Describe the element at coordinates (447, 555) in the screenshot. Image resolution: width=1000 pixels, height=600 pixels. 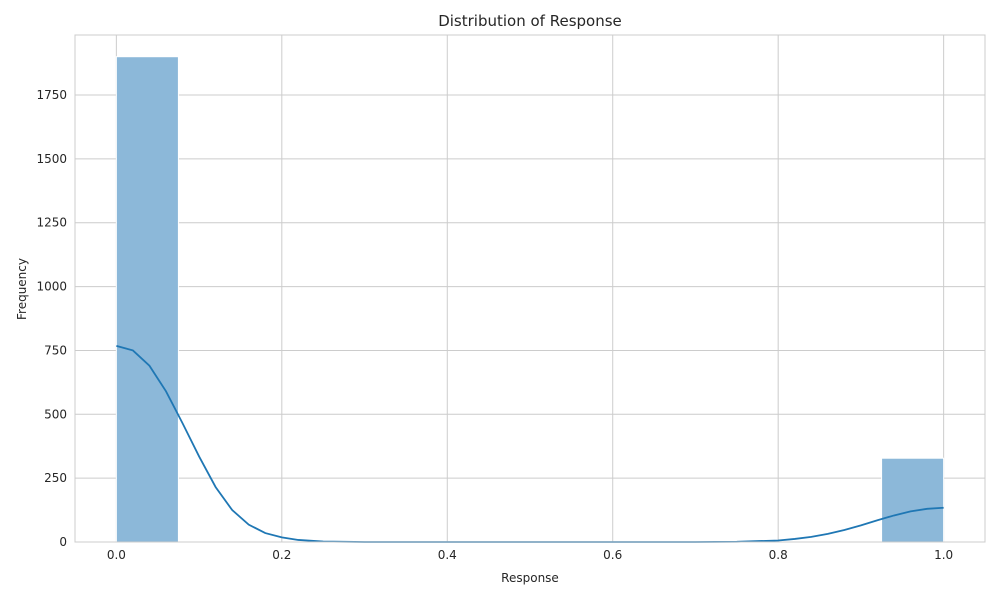
I see `x-tick-label: 0.4` at that location.